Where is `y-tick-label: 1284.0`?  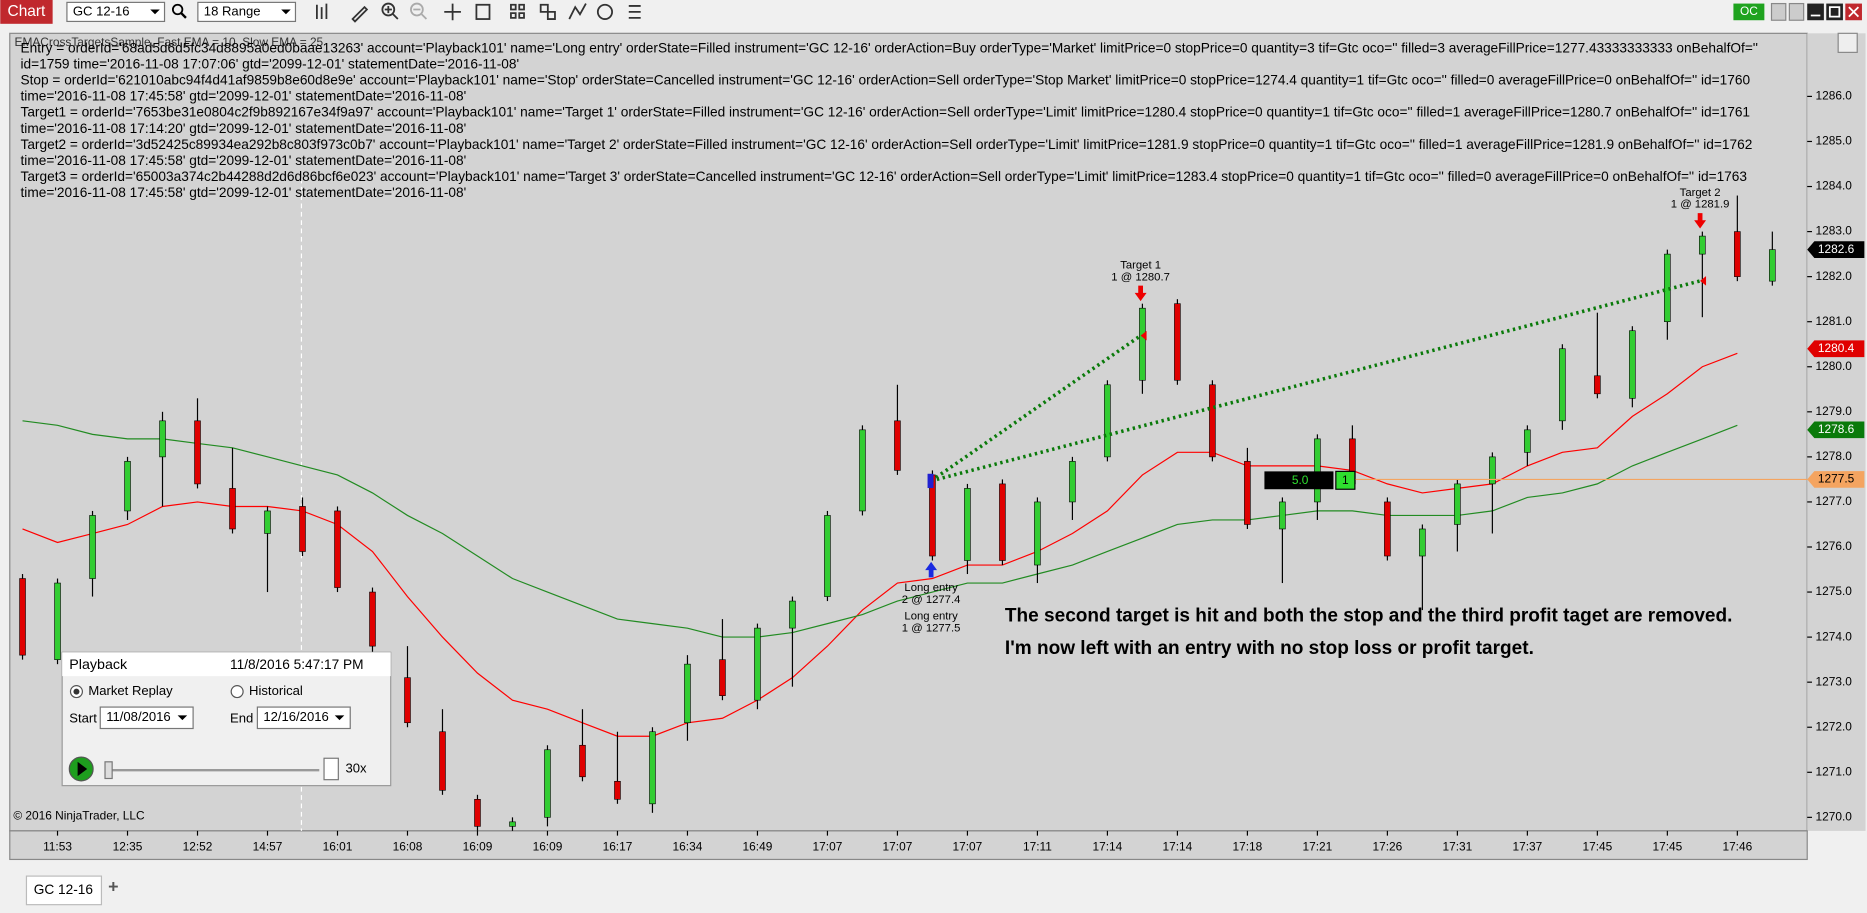 y-tick-label: 1284.0 is located at coordinates (1834, 186).